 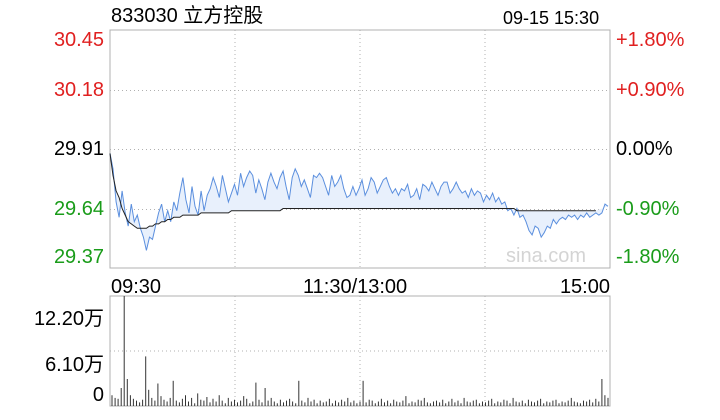 What do you see at coordinates (551, 18) in the screenshot?
I see `timestamp: 09-15 15:30` at bounding box center [551, 18].